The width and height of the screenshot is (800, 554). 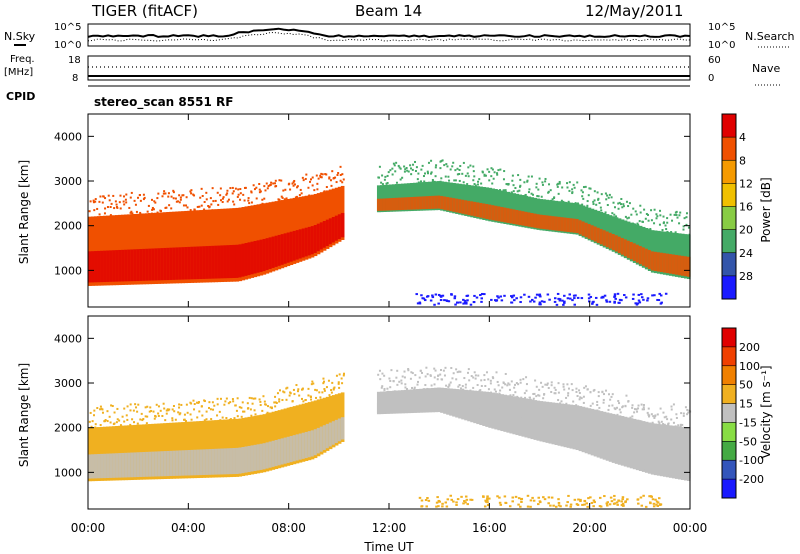 I want to click on date-label: 12/May/2011, so click(x=634, y=11).